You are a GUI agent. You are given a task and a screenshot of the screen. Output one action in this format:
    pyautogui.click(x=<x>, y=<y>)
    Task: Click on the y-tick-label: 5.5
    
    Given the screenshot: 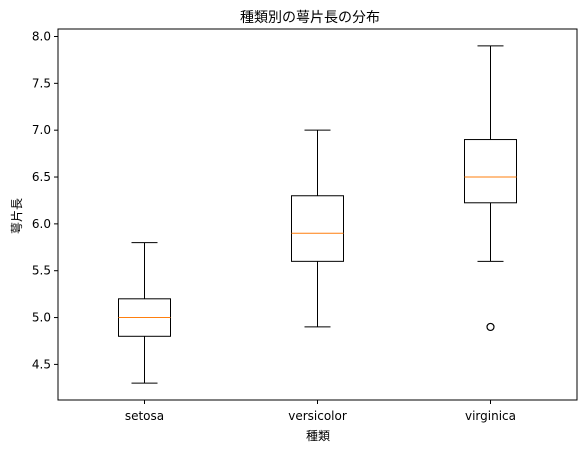 What is the action you would take?
    pyautogui.click(x=41, y=271)
    